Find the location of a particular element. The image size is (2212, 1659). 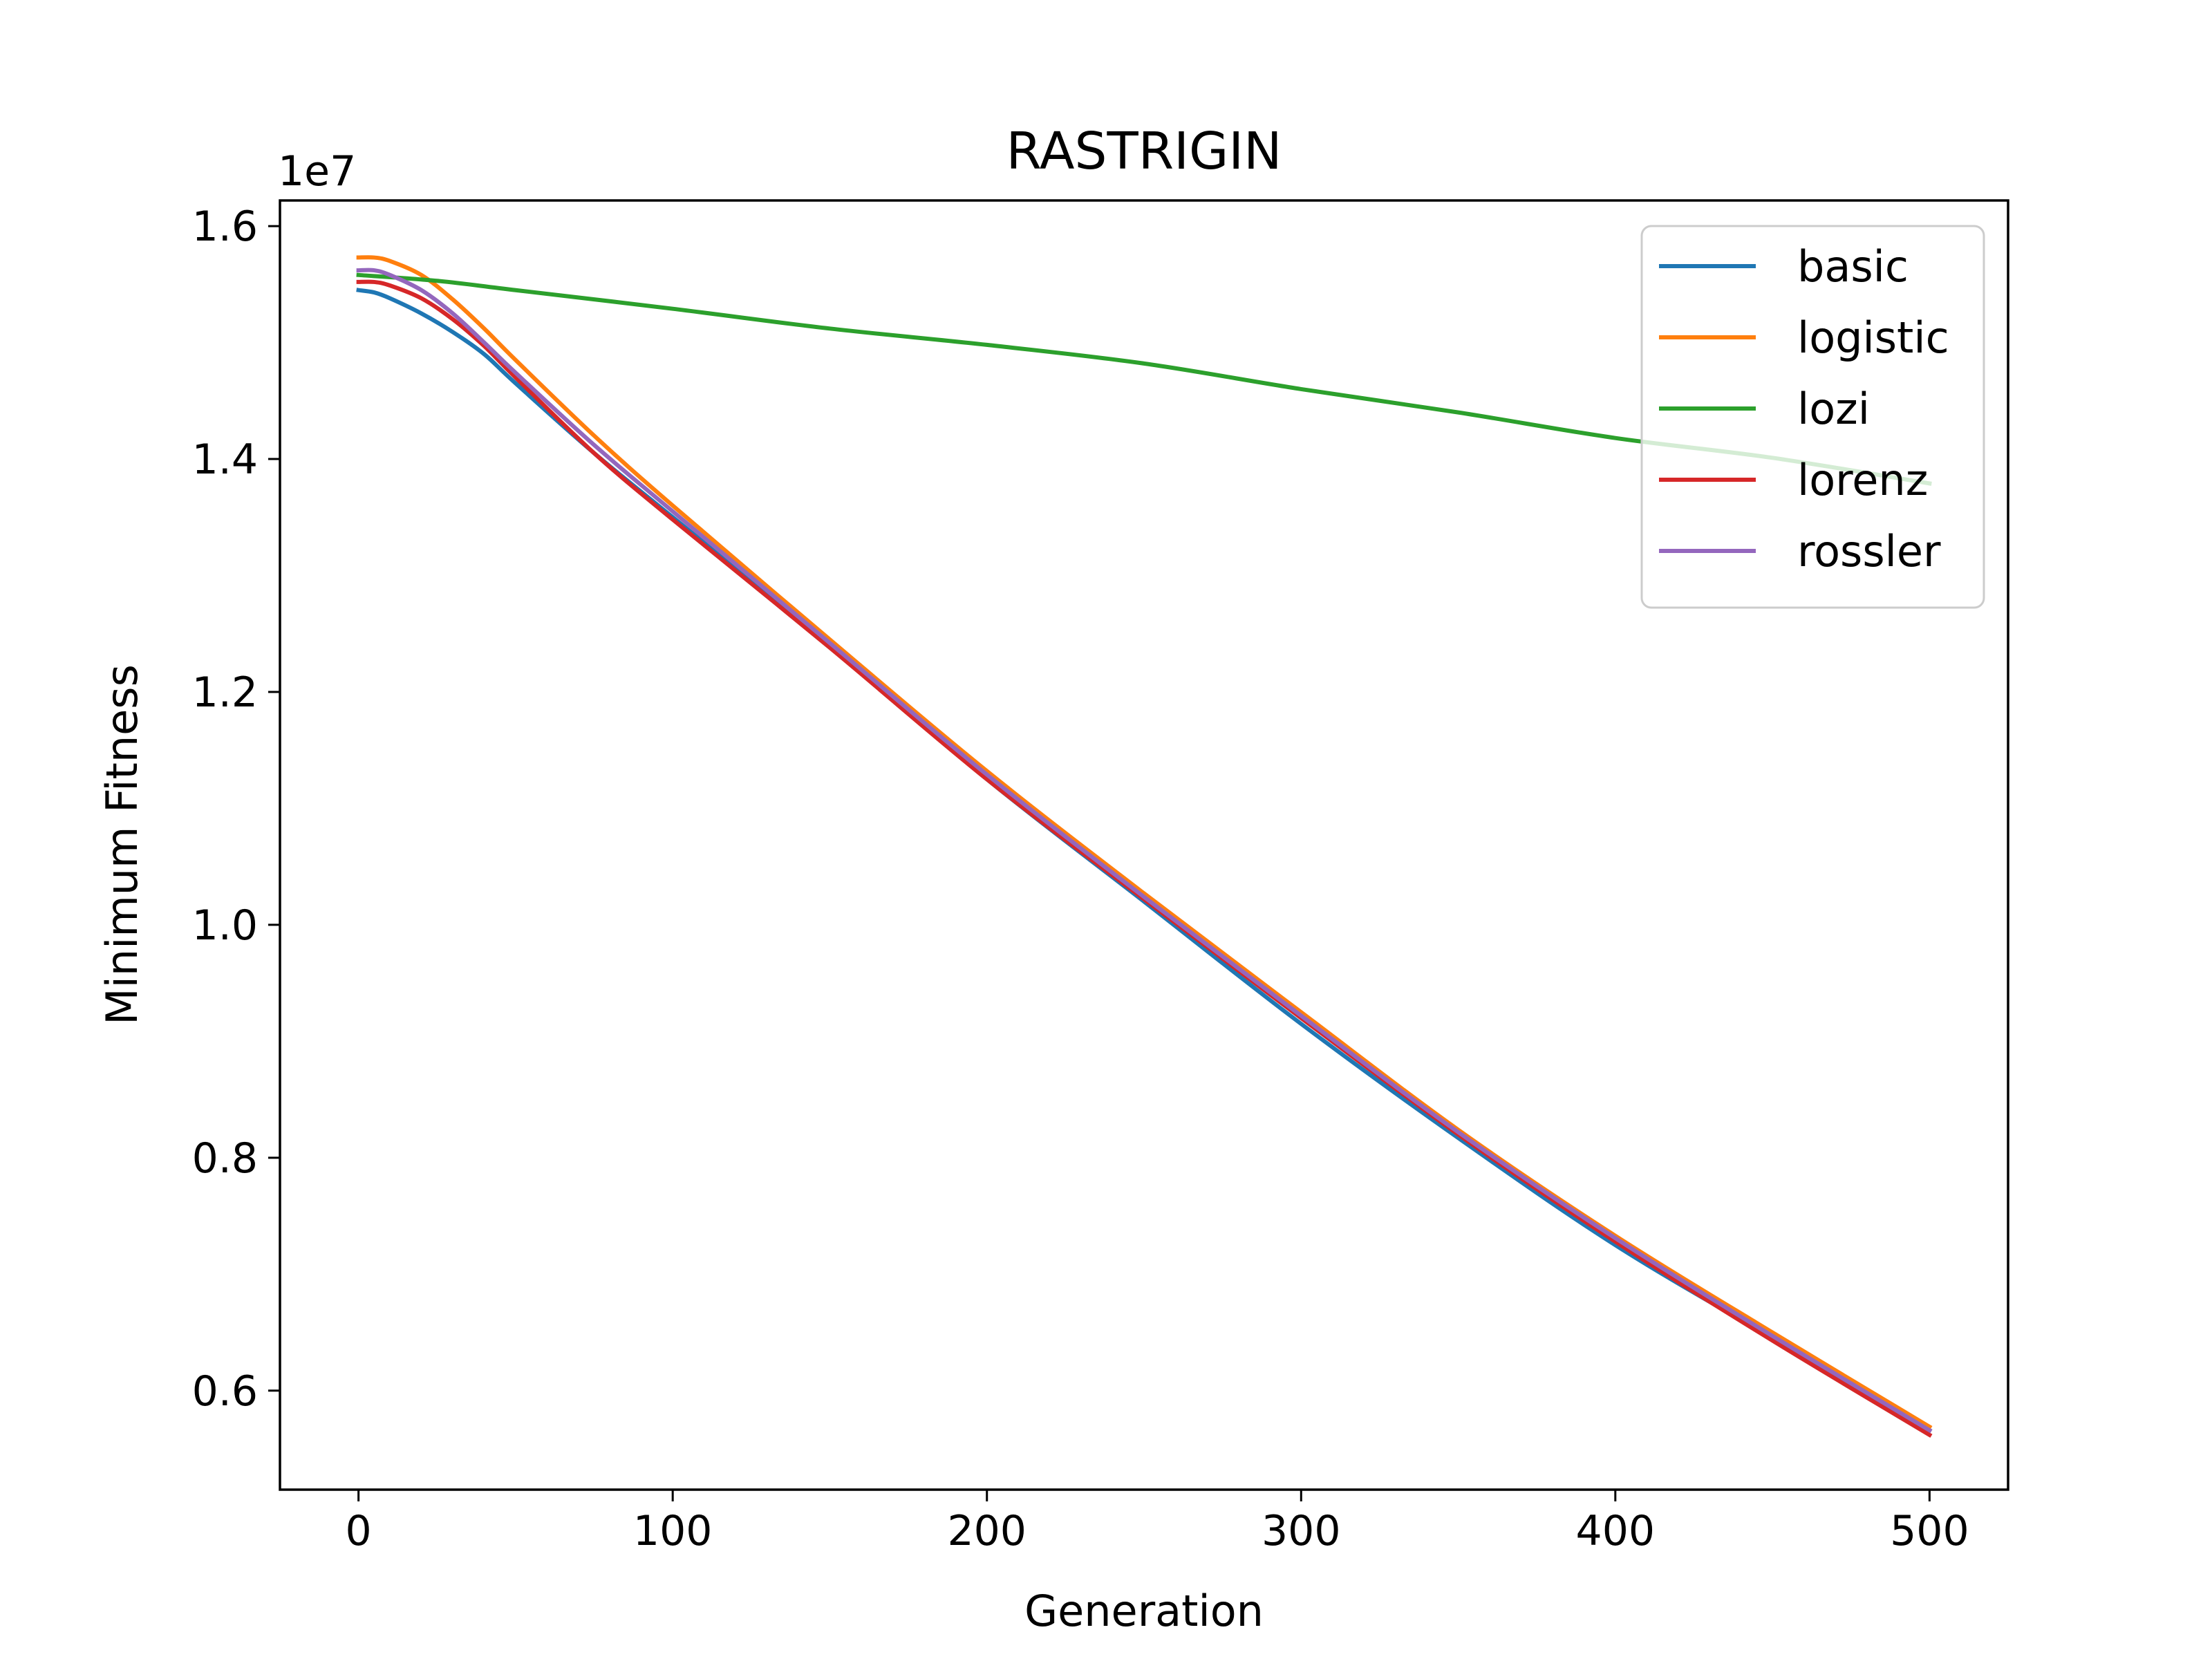

y-tick-label: 0.6 is located at coordinates (225, 1391).